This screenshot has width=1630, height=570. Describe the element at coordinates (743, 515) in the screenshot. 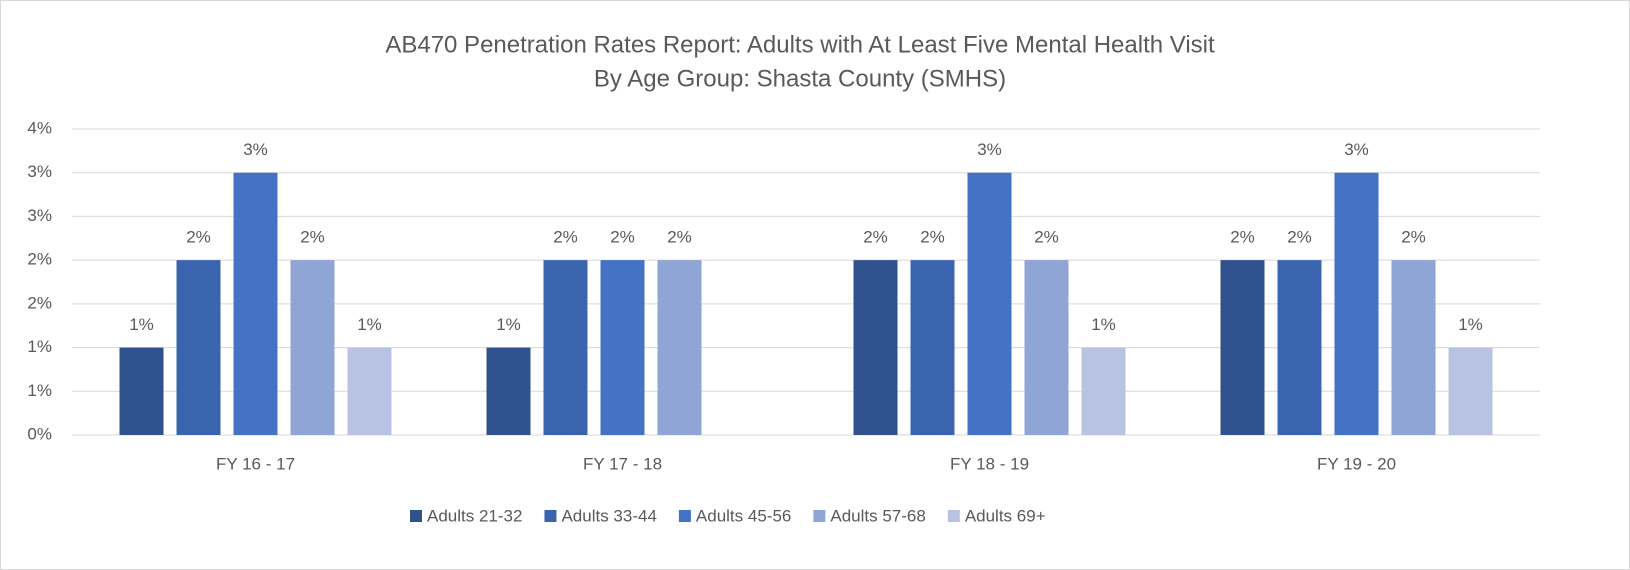

I see `legend-label: Adults 45-56` at that location.